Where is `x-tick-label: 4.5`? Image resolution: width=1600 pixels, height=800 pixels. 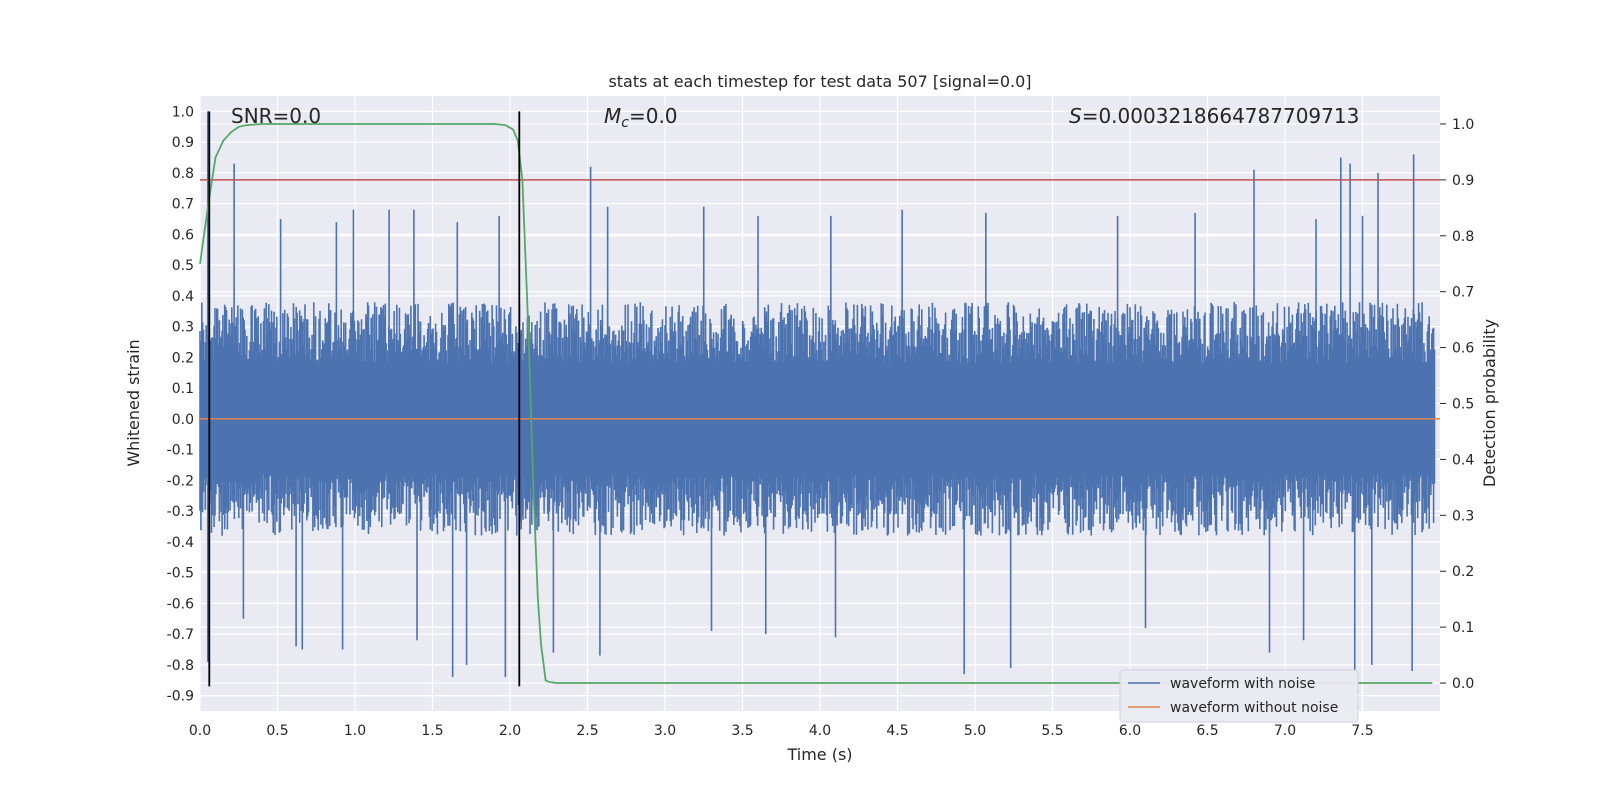 x-tick-label: 4.5 is located at coordinates (897, 731).